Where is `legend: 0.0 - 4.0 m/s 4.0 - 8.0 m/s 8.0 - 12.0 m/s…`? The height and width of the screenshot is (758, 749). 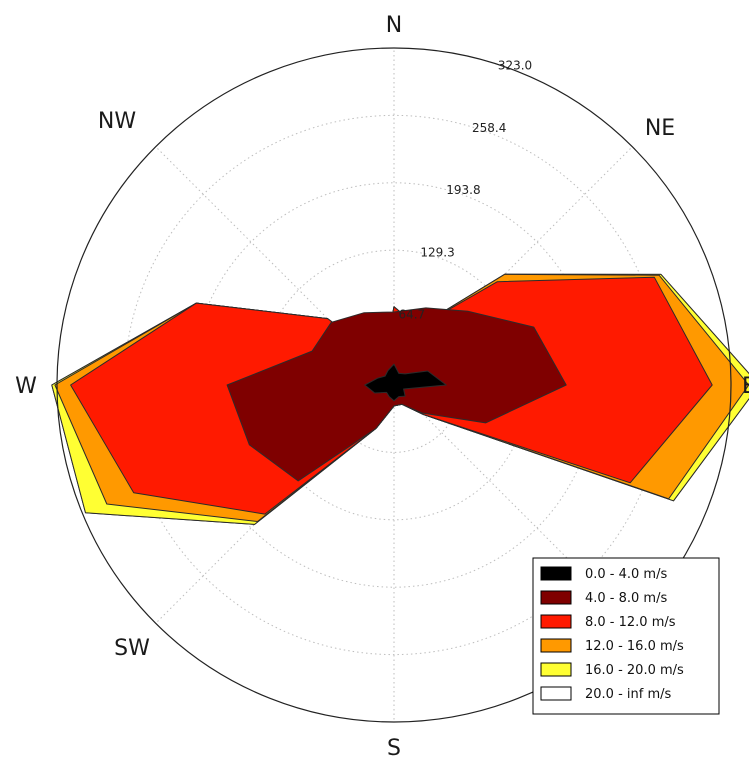 legend: 0.0 - 4.0 m/s 4.0 - 8.0 m/s 8.0 - 12.0 m/s… is located at coordinates (626, 636).